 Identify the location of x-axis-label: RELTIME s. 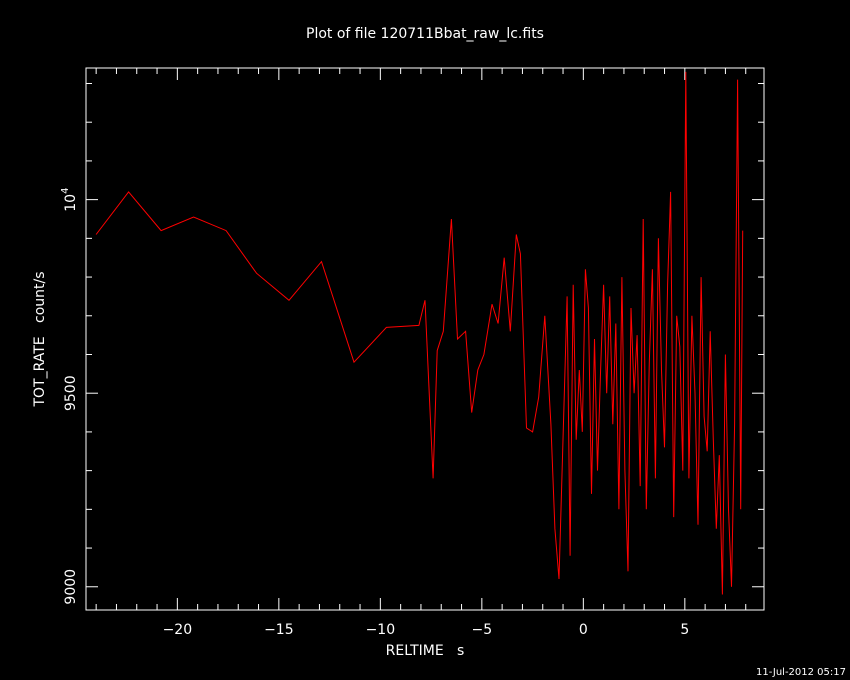
(425, 651).